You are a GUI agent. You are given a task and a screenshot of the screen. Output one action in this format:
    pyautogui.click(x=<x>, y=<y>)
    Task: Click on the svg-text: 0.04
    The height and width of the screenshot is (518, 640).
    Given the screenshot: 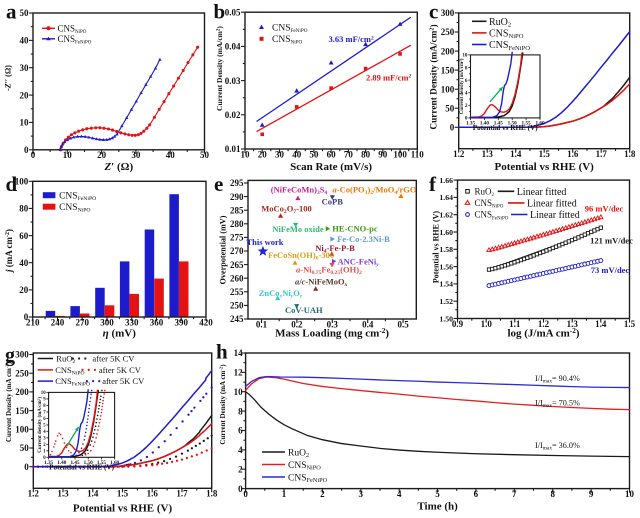 What is the action you would take?
    pyautogui.click(x=233, y=47)
    